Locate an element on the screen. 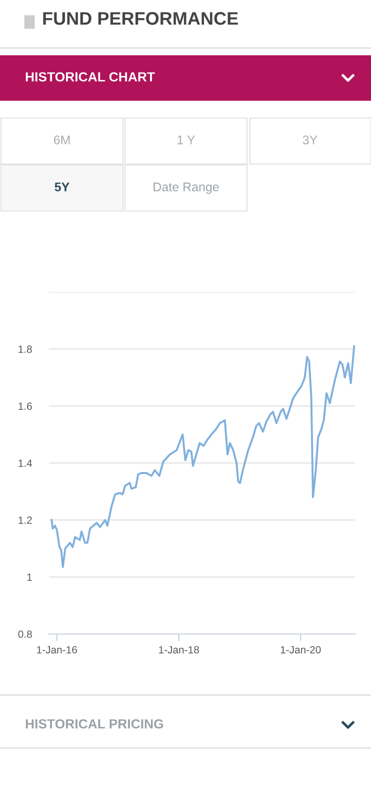 This screenshot has width=371, height=798. y-tick-label: 1.2 is located at coordinates (25, 520).